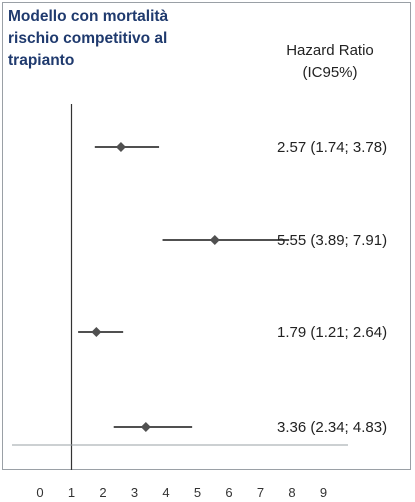 Image resolution: width=415 pixels, height=502 pixels. What do you see at coordinates (260, 492) in the screenshot?
I see `x-tick-label-7: 7` at bounding box center [260, 492].